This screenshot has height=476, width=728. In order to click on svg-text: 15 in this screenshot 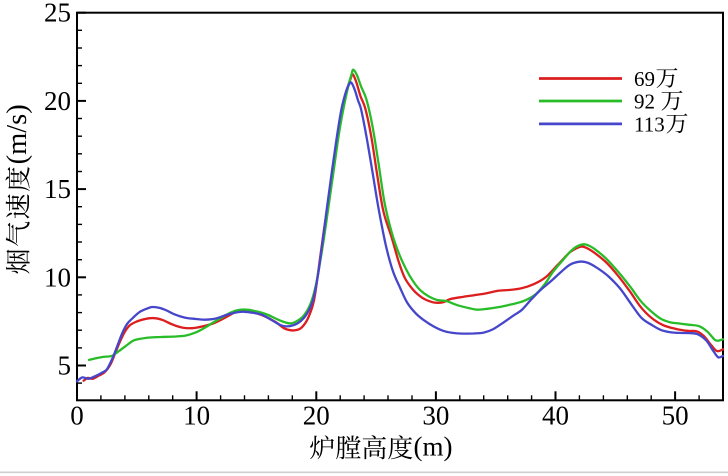, I will do `click(57, 189)`.